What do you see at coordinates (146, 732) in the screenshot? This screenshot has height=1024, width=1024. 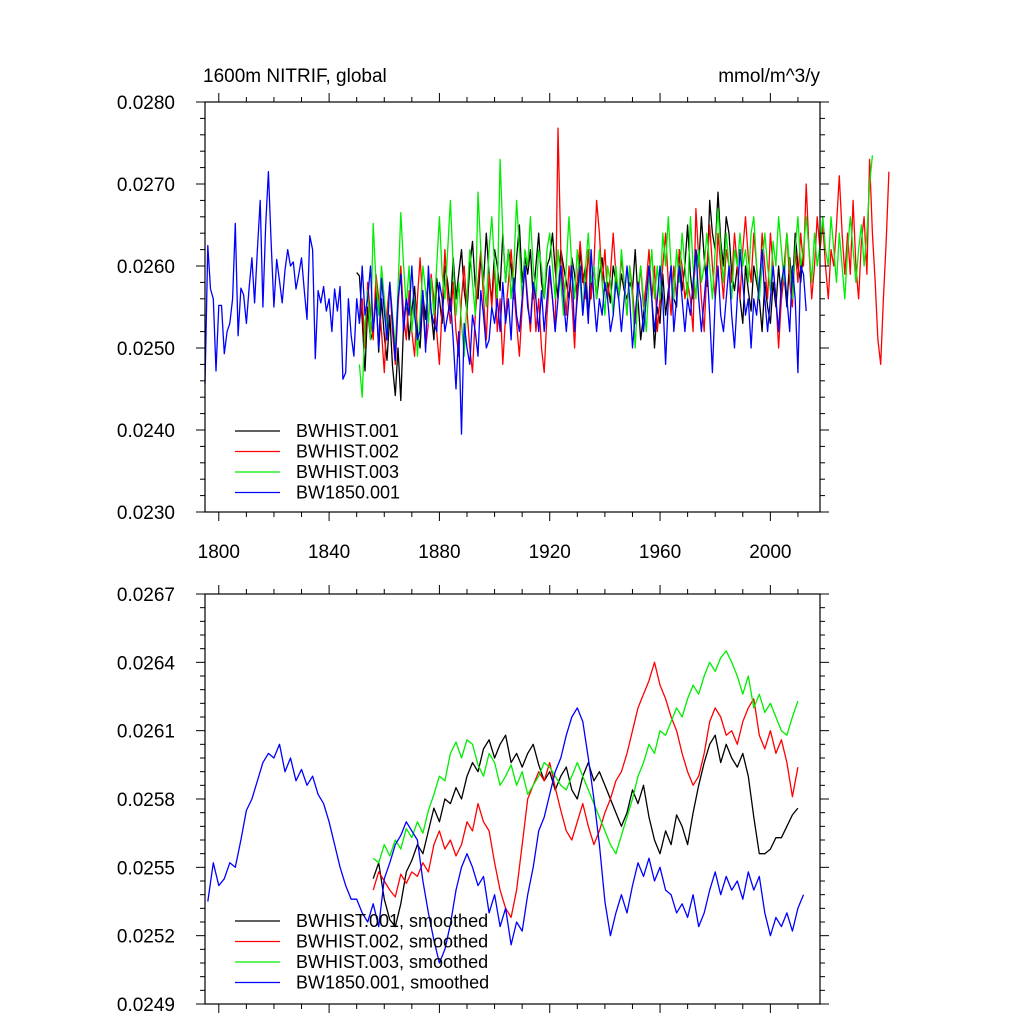 I see `bottom-ytick-label: 0.0261` at bounding box center [146, 732].